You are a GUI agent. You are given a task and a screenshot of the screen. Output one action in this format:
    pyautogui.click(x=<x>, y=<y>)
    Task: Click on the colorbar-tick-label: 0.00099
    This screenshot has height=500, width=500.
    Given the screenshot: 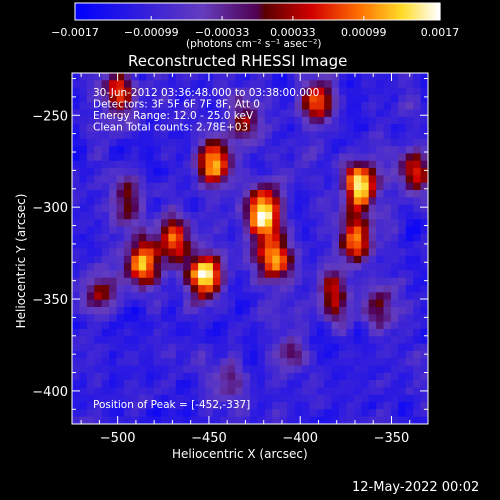 What is the action you would take?
    pyautogui.click(x=364, y=32)
    